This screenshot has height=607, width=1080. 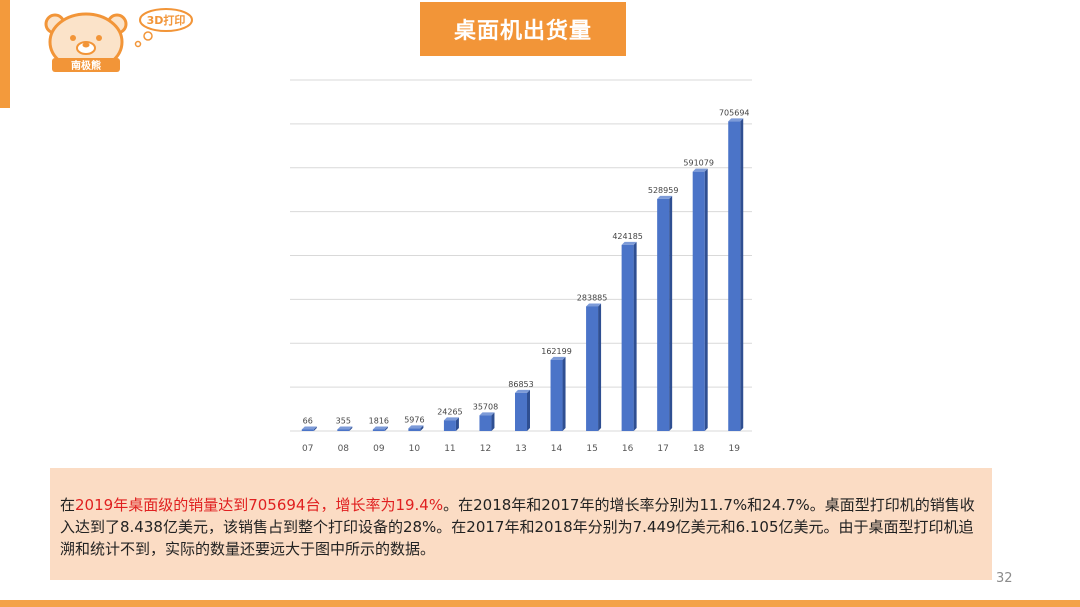 What do you see at coordinates (735, 449) in the screenshot?
I see `x-tick-label: 19` at bounding box center [735, 449].